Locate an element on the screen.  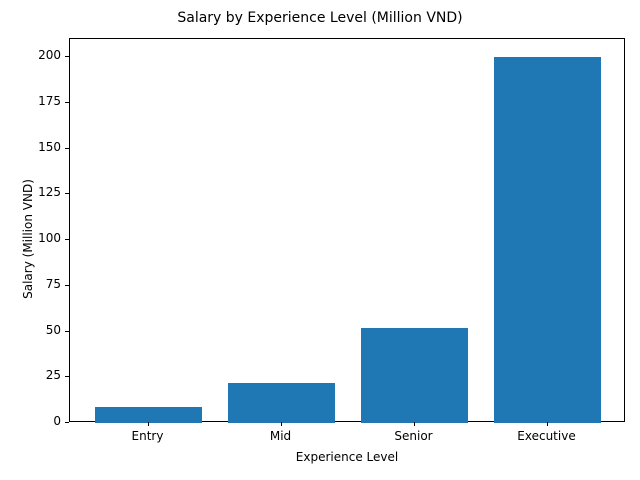
chart-title: Salary by Experience Level (Million VND) is located at coordinates (320, 18).